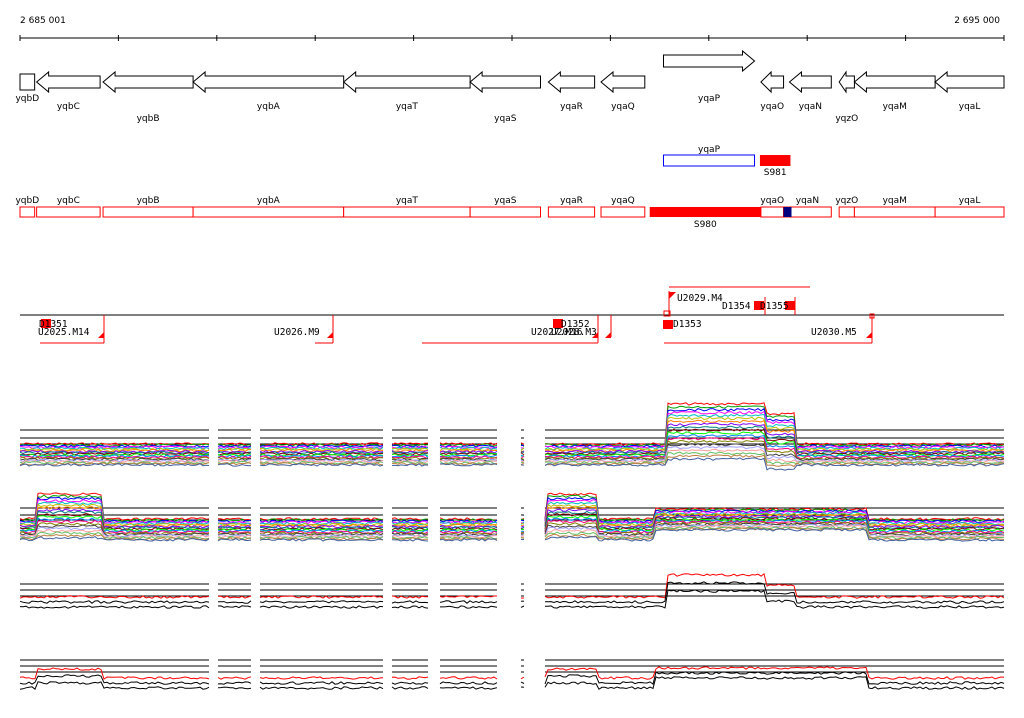 The image size is (1024, 718). What do you see at coordinates (512, 436) in the screenshot?
I see `expression-track-strand-plus-conditions` at bounding box center [512, 436].